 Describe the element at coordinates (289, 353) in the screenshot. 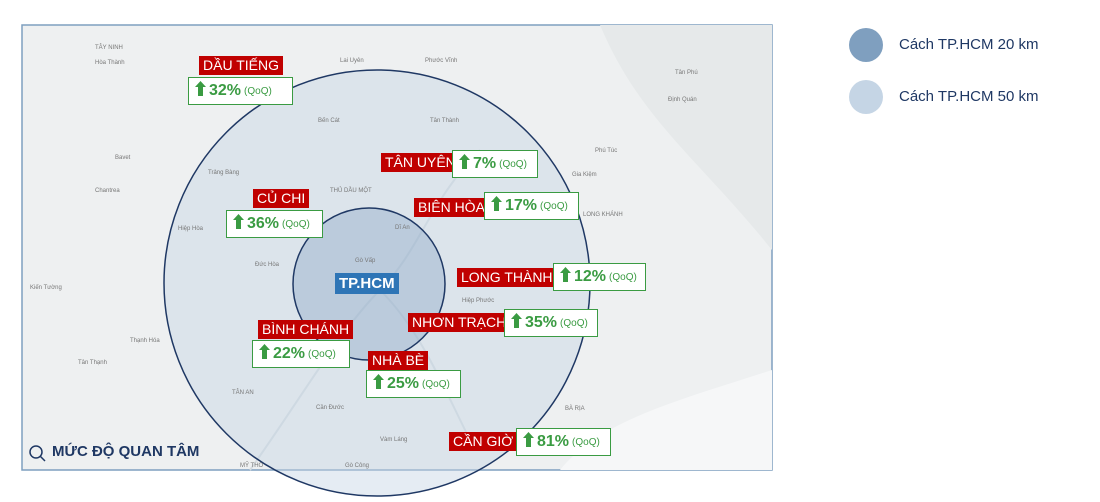

I see `change-value: 22%` at that location.